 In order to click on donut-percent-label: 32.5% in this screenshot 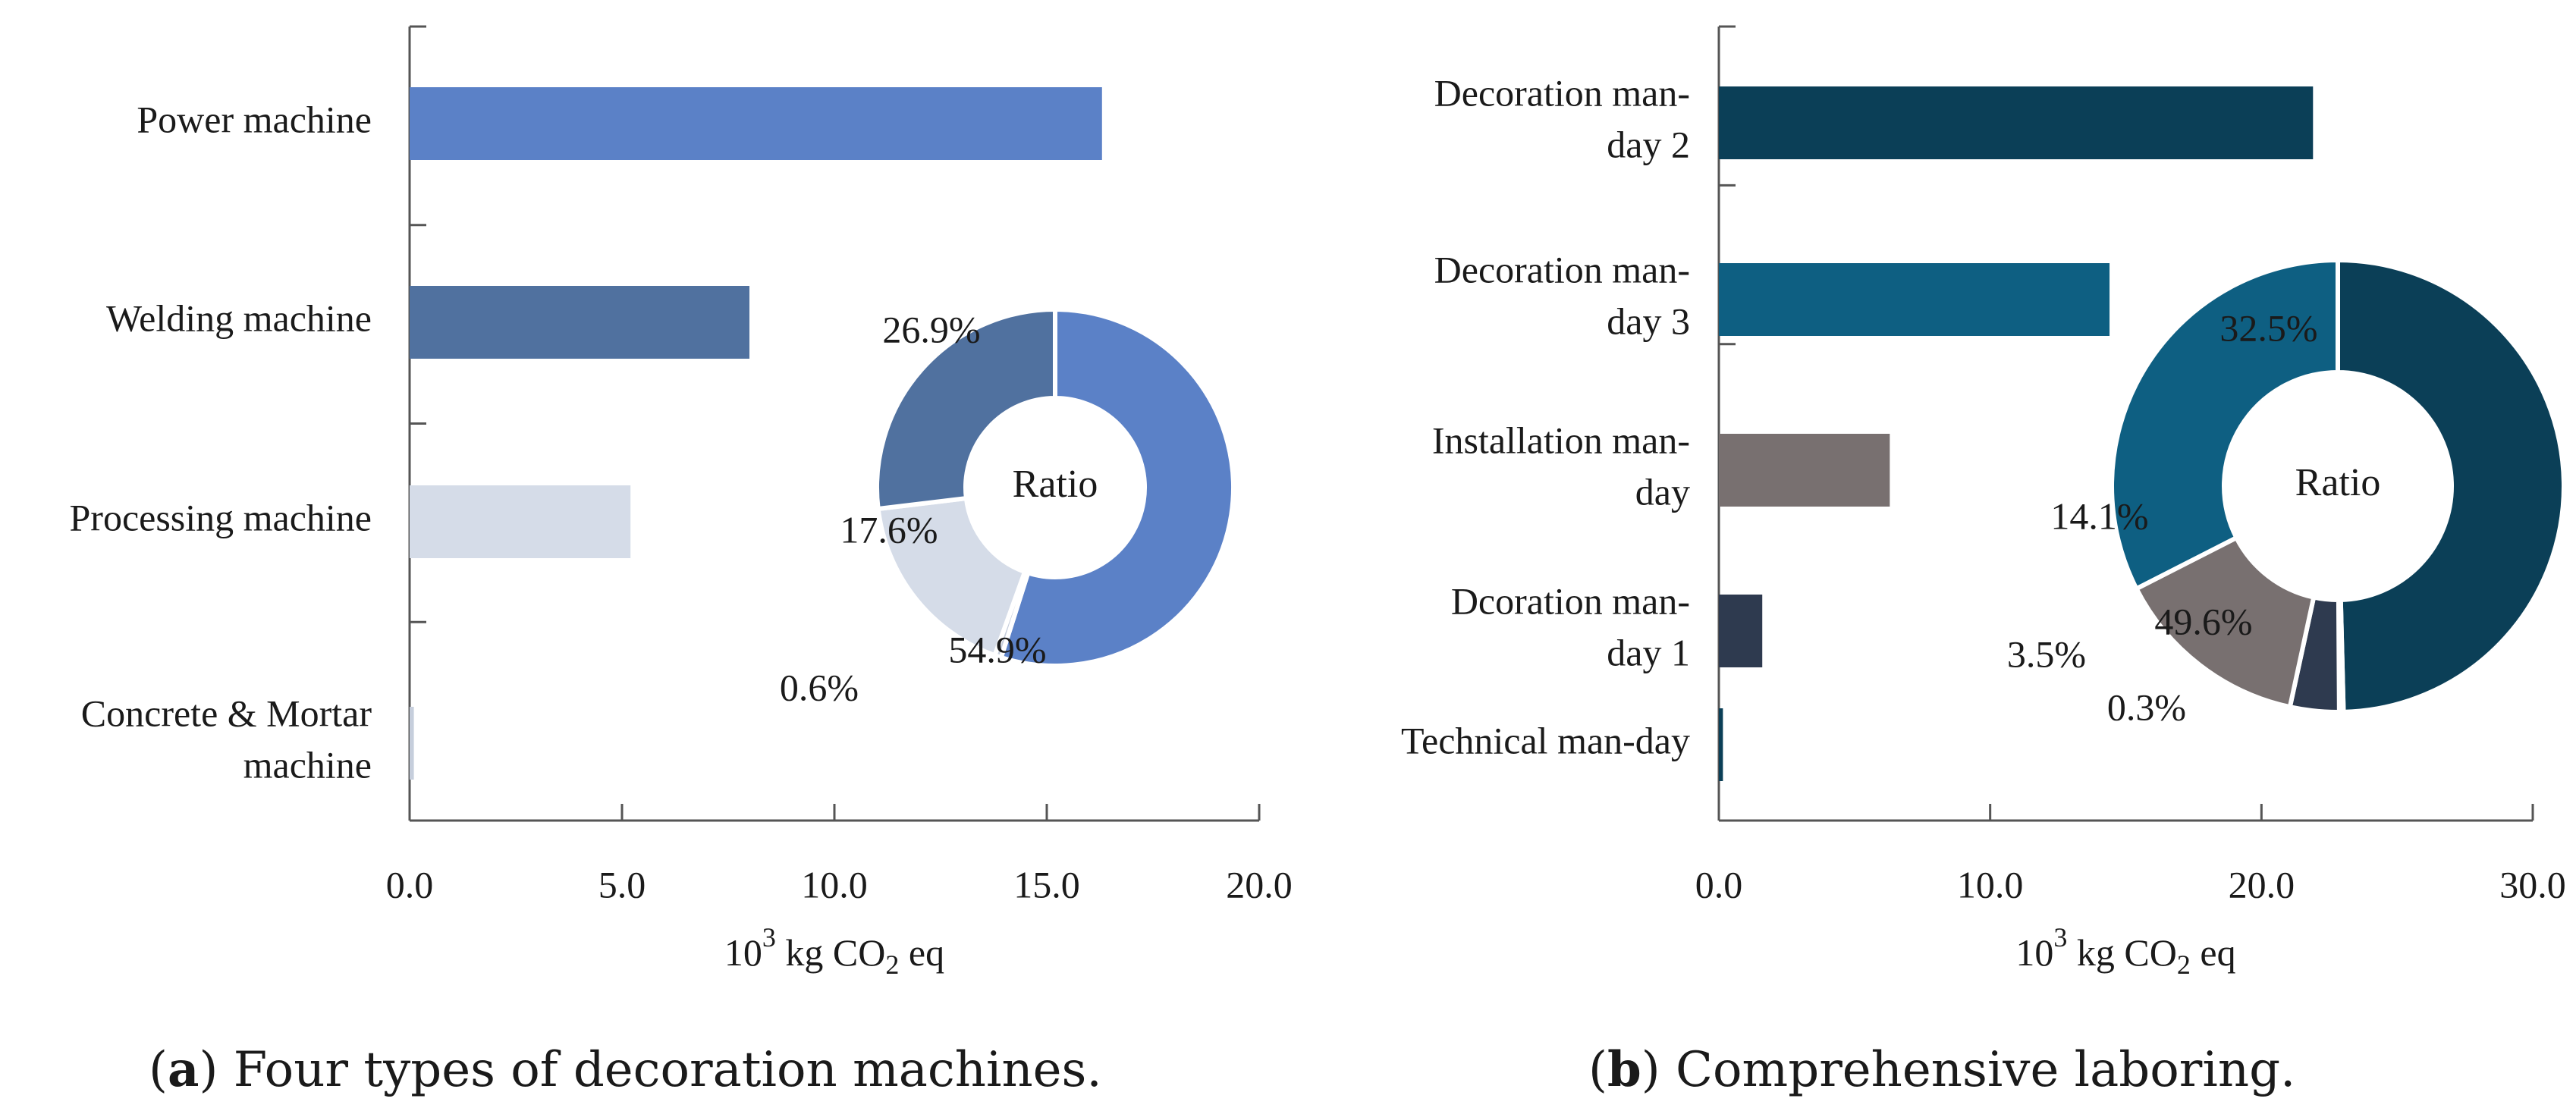, I will do `click(2268, 327)`.